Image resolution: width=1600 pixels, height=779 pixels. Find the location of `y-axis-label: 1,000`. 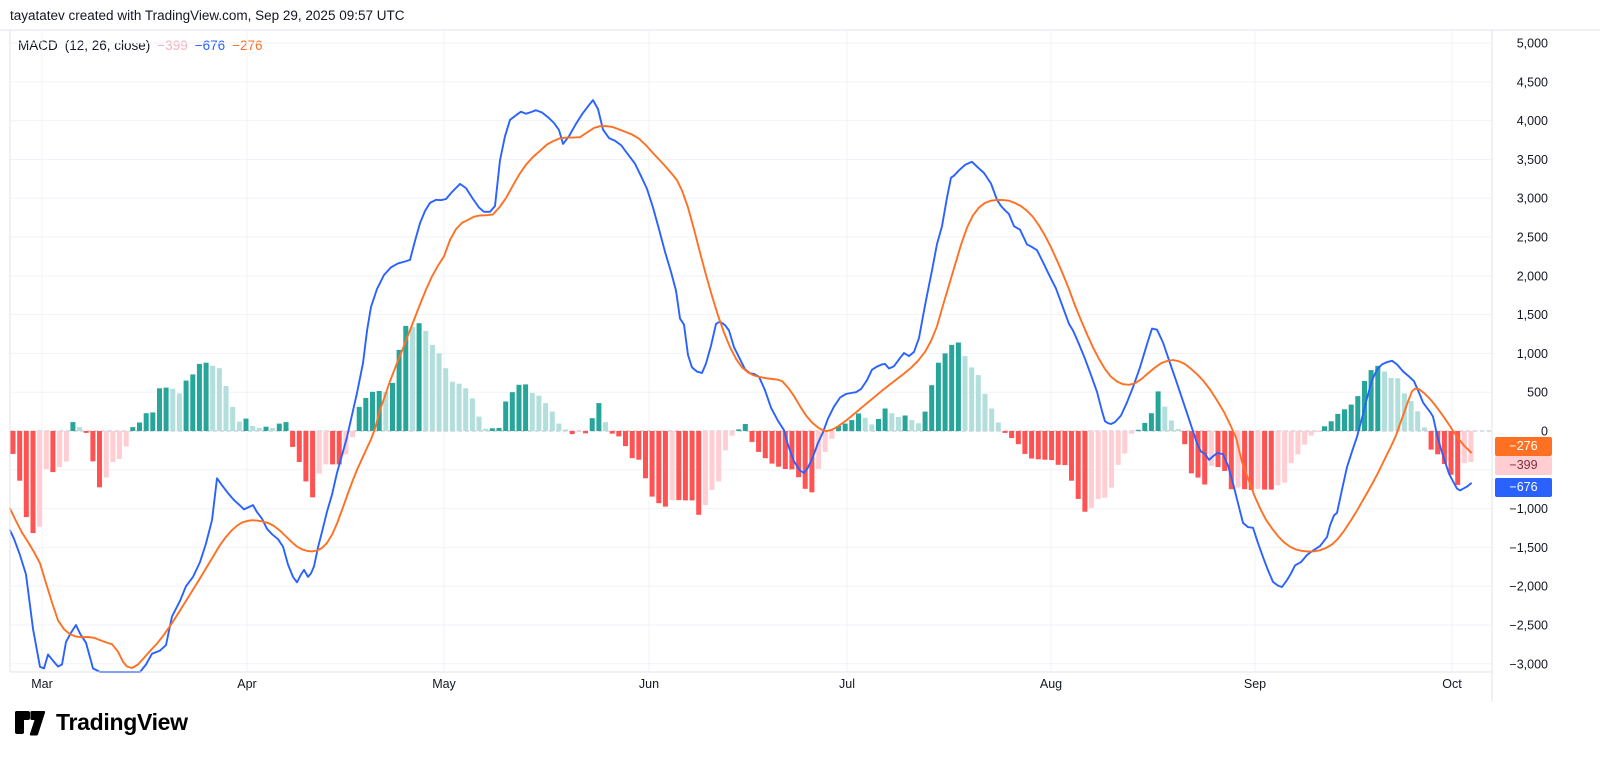

y-axis-label: 1,000 is located at coordinates (1532, 354).